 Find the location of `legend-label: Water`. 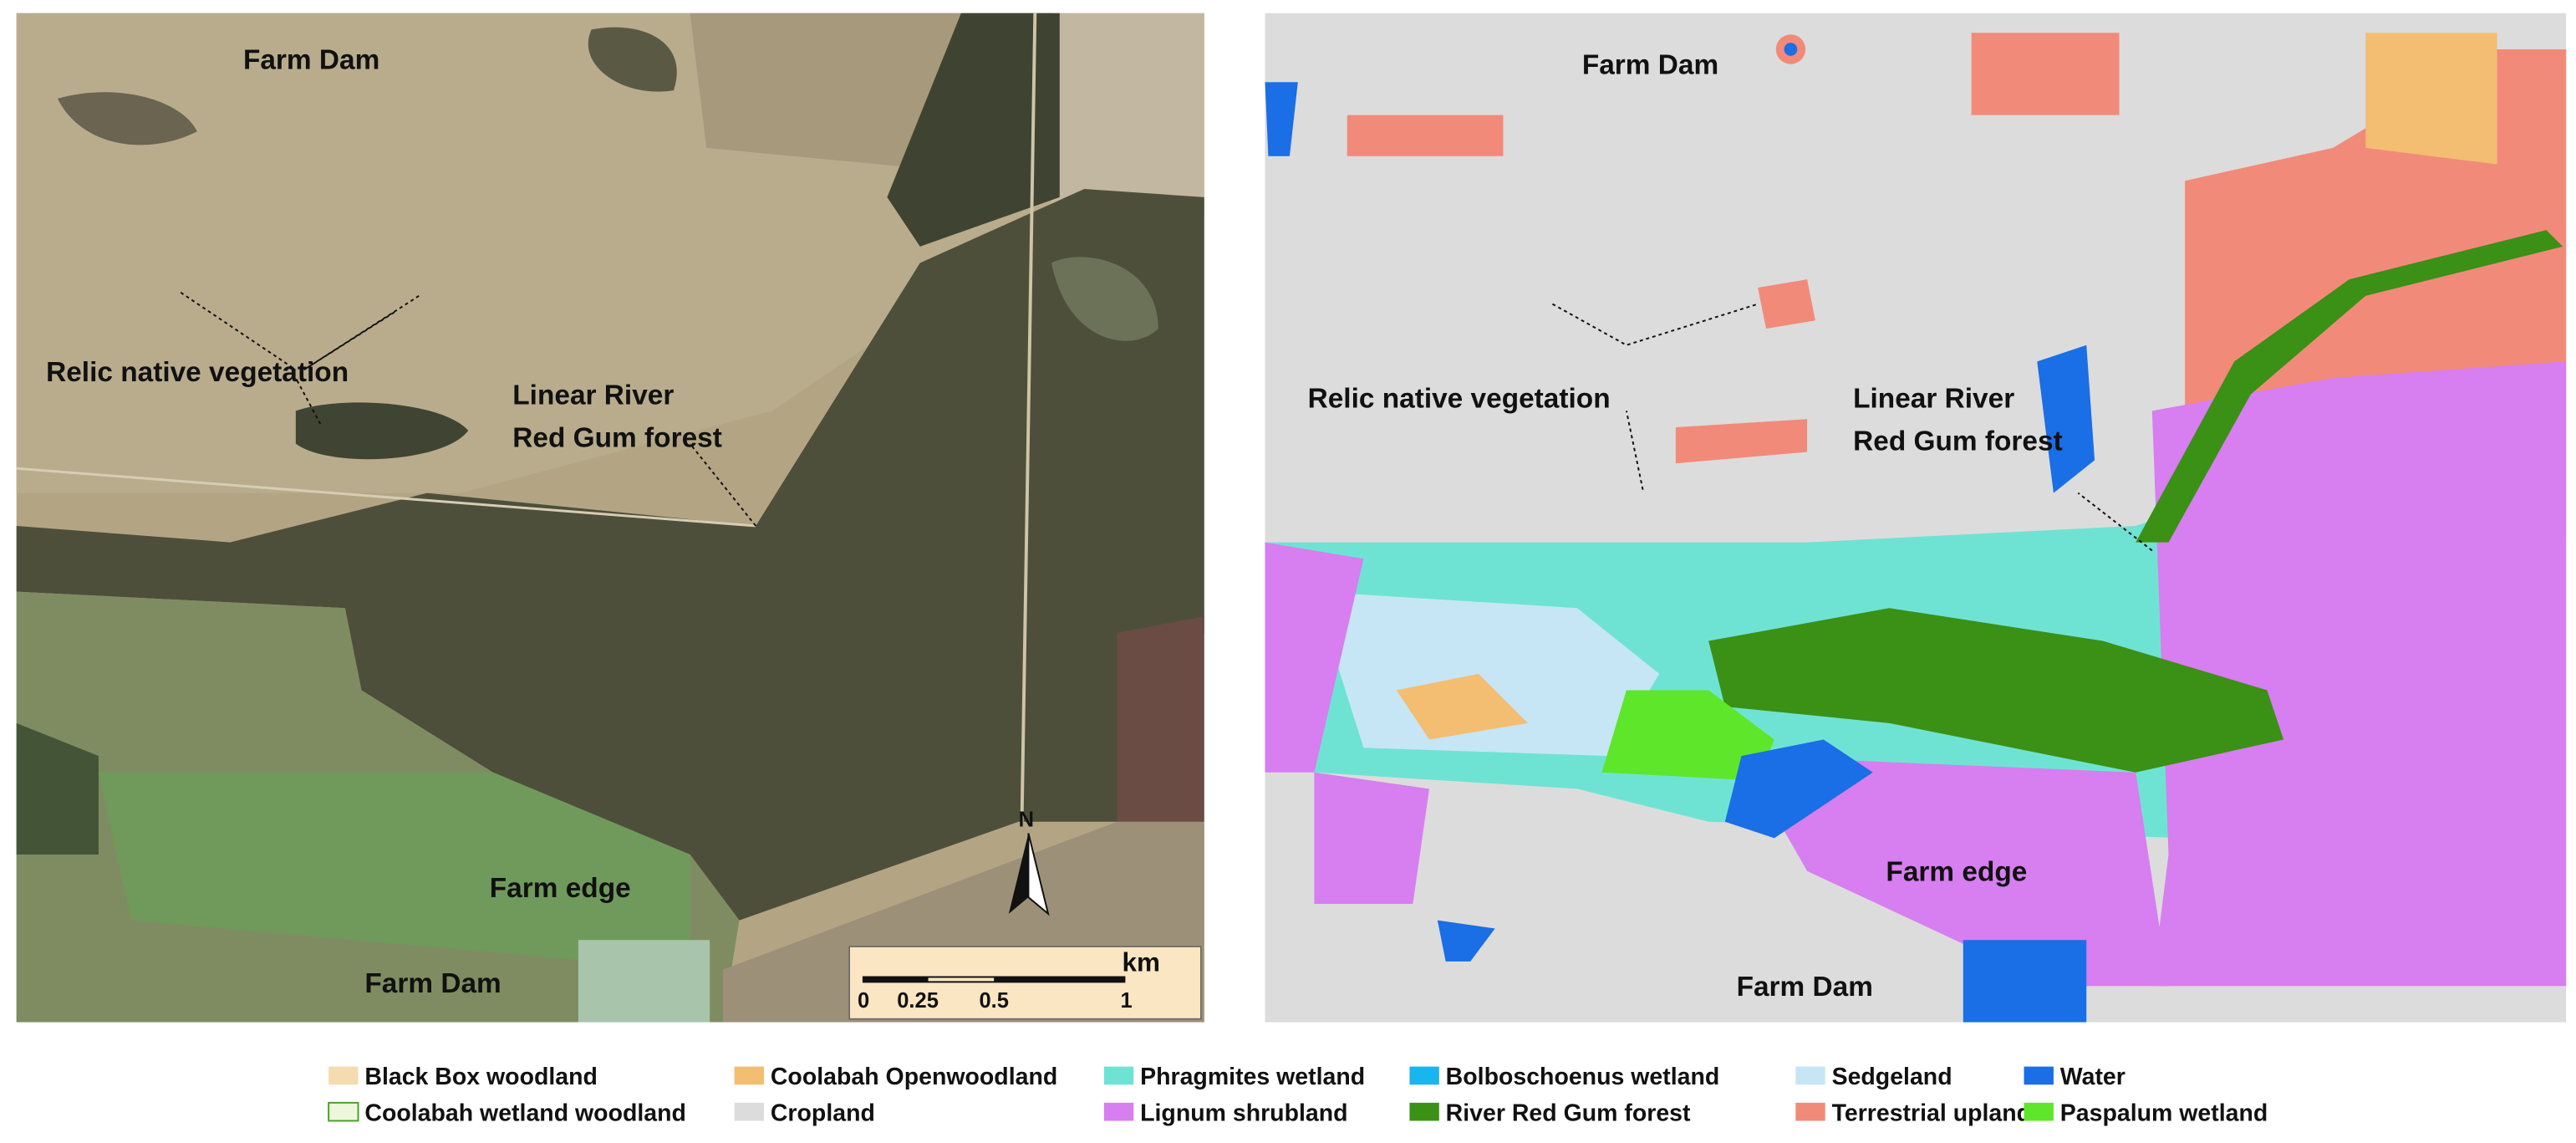

legend-label: Water is located at coordinates (2092, 1077).